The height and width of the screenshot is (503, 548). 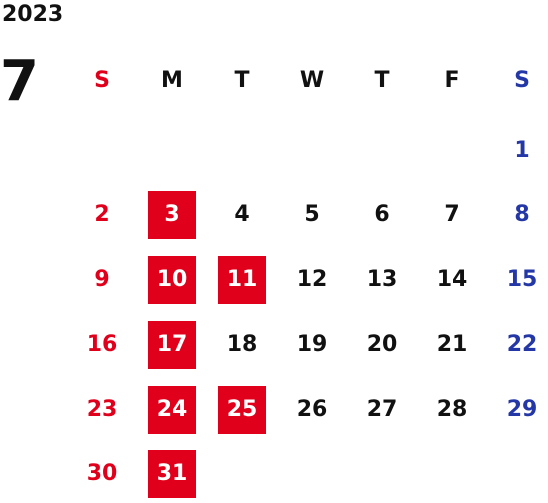 What do you see at coordinates (172, 280) in the screenshot?
I see `day-10: 10` at bounding box center [172, 280].